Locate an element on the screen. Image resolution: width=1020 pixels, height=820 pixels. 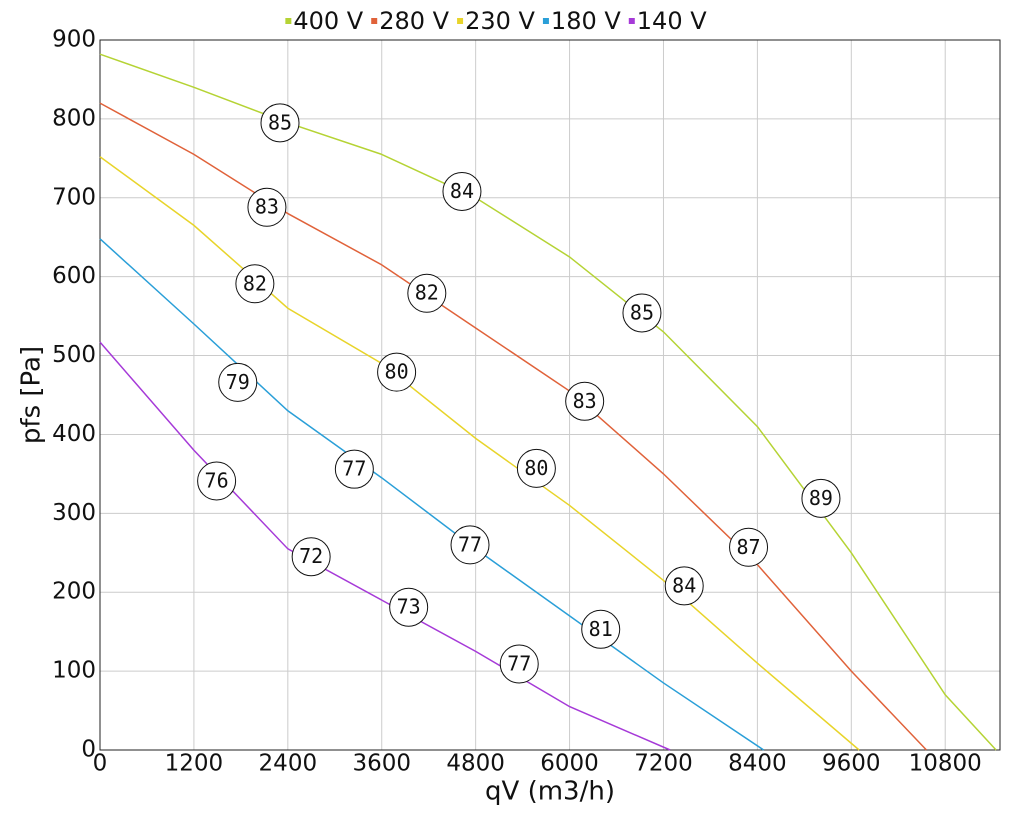
x-tick-label: 8400 is located at coordinates (757, 764).